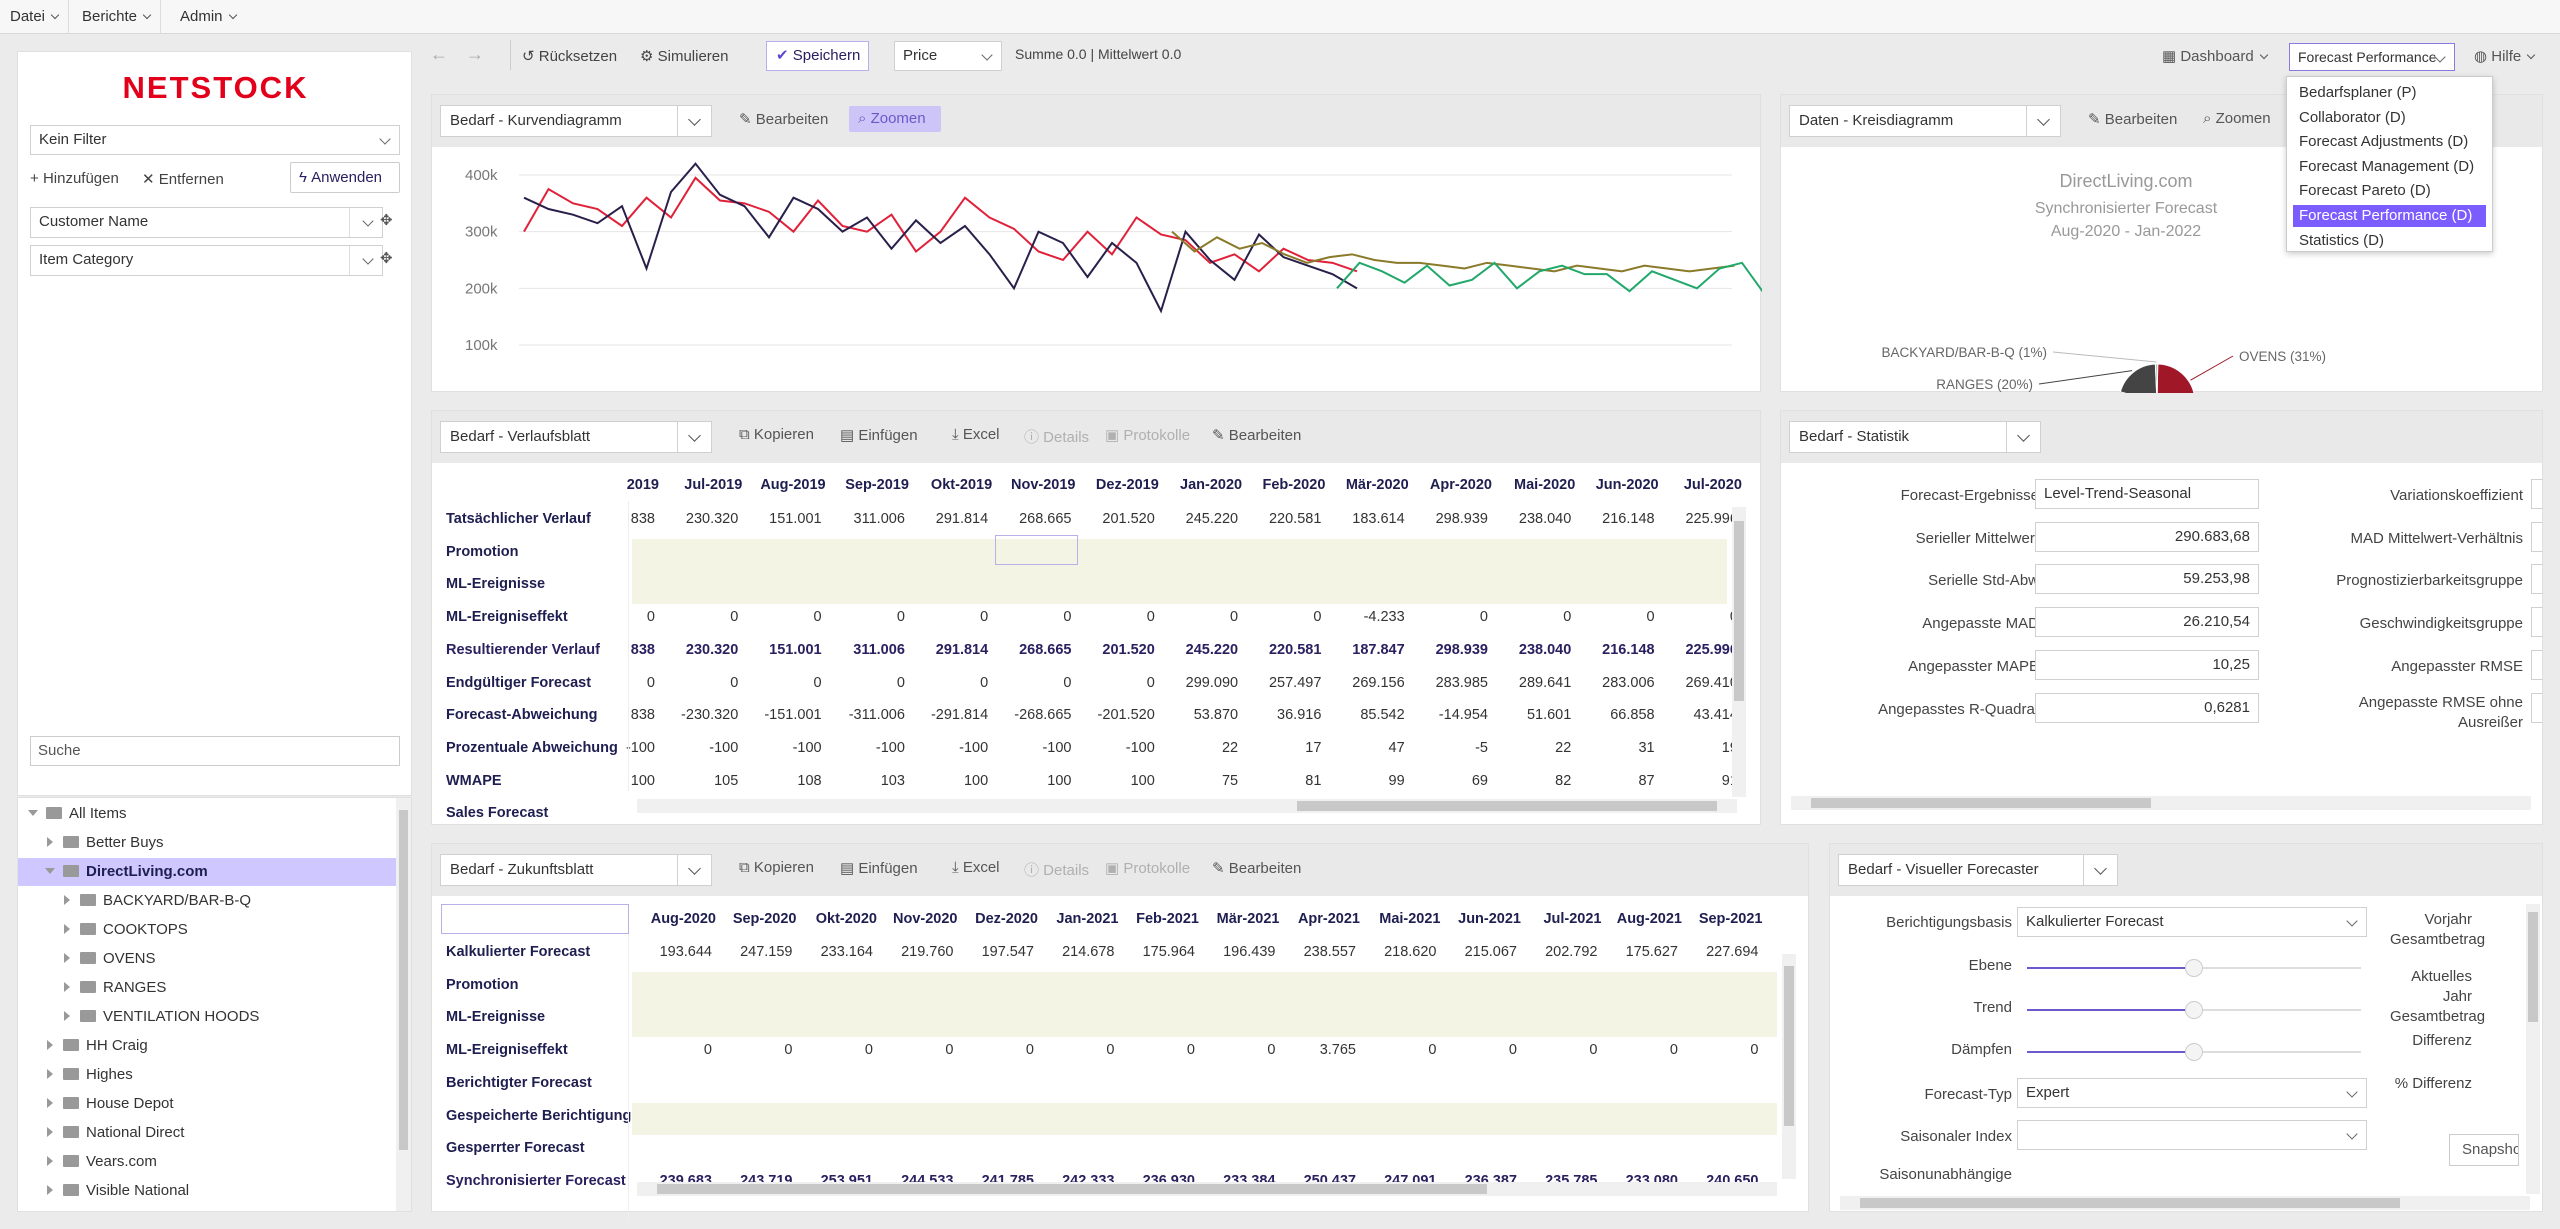 The height and width of the screenshot is (1229, 2560). What do you see at coordinates (2192, 1093) in the screenshot?
I see `type-select: Expert` at bounding box center [2192, 1093].